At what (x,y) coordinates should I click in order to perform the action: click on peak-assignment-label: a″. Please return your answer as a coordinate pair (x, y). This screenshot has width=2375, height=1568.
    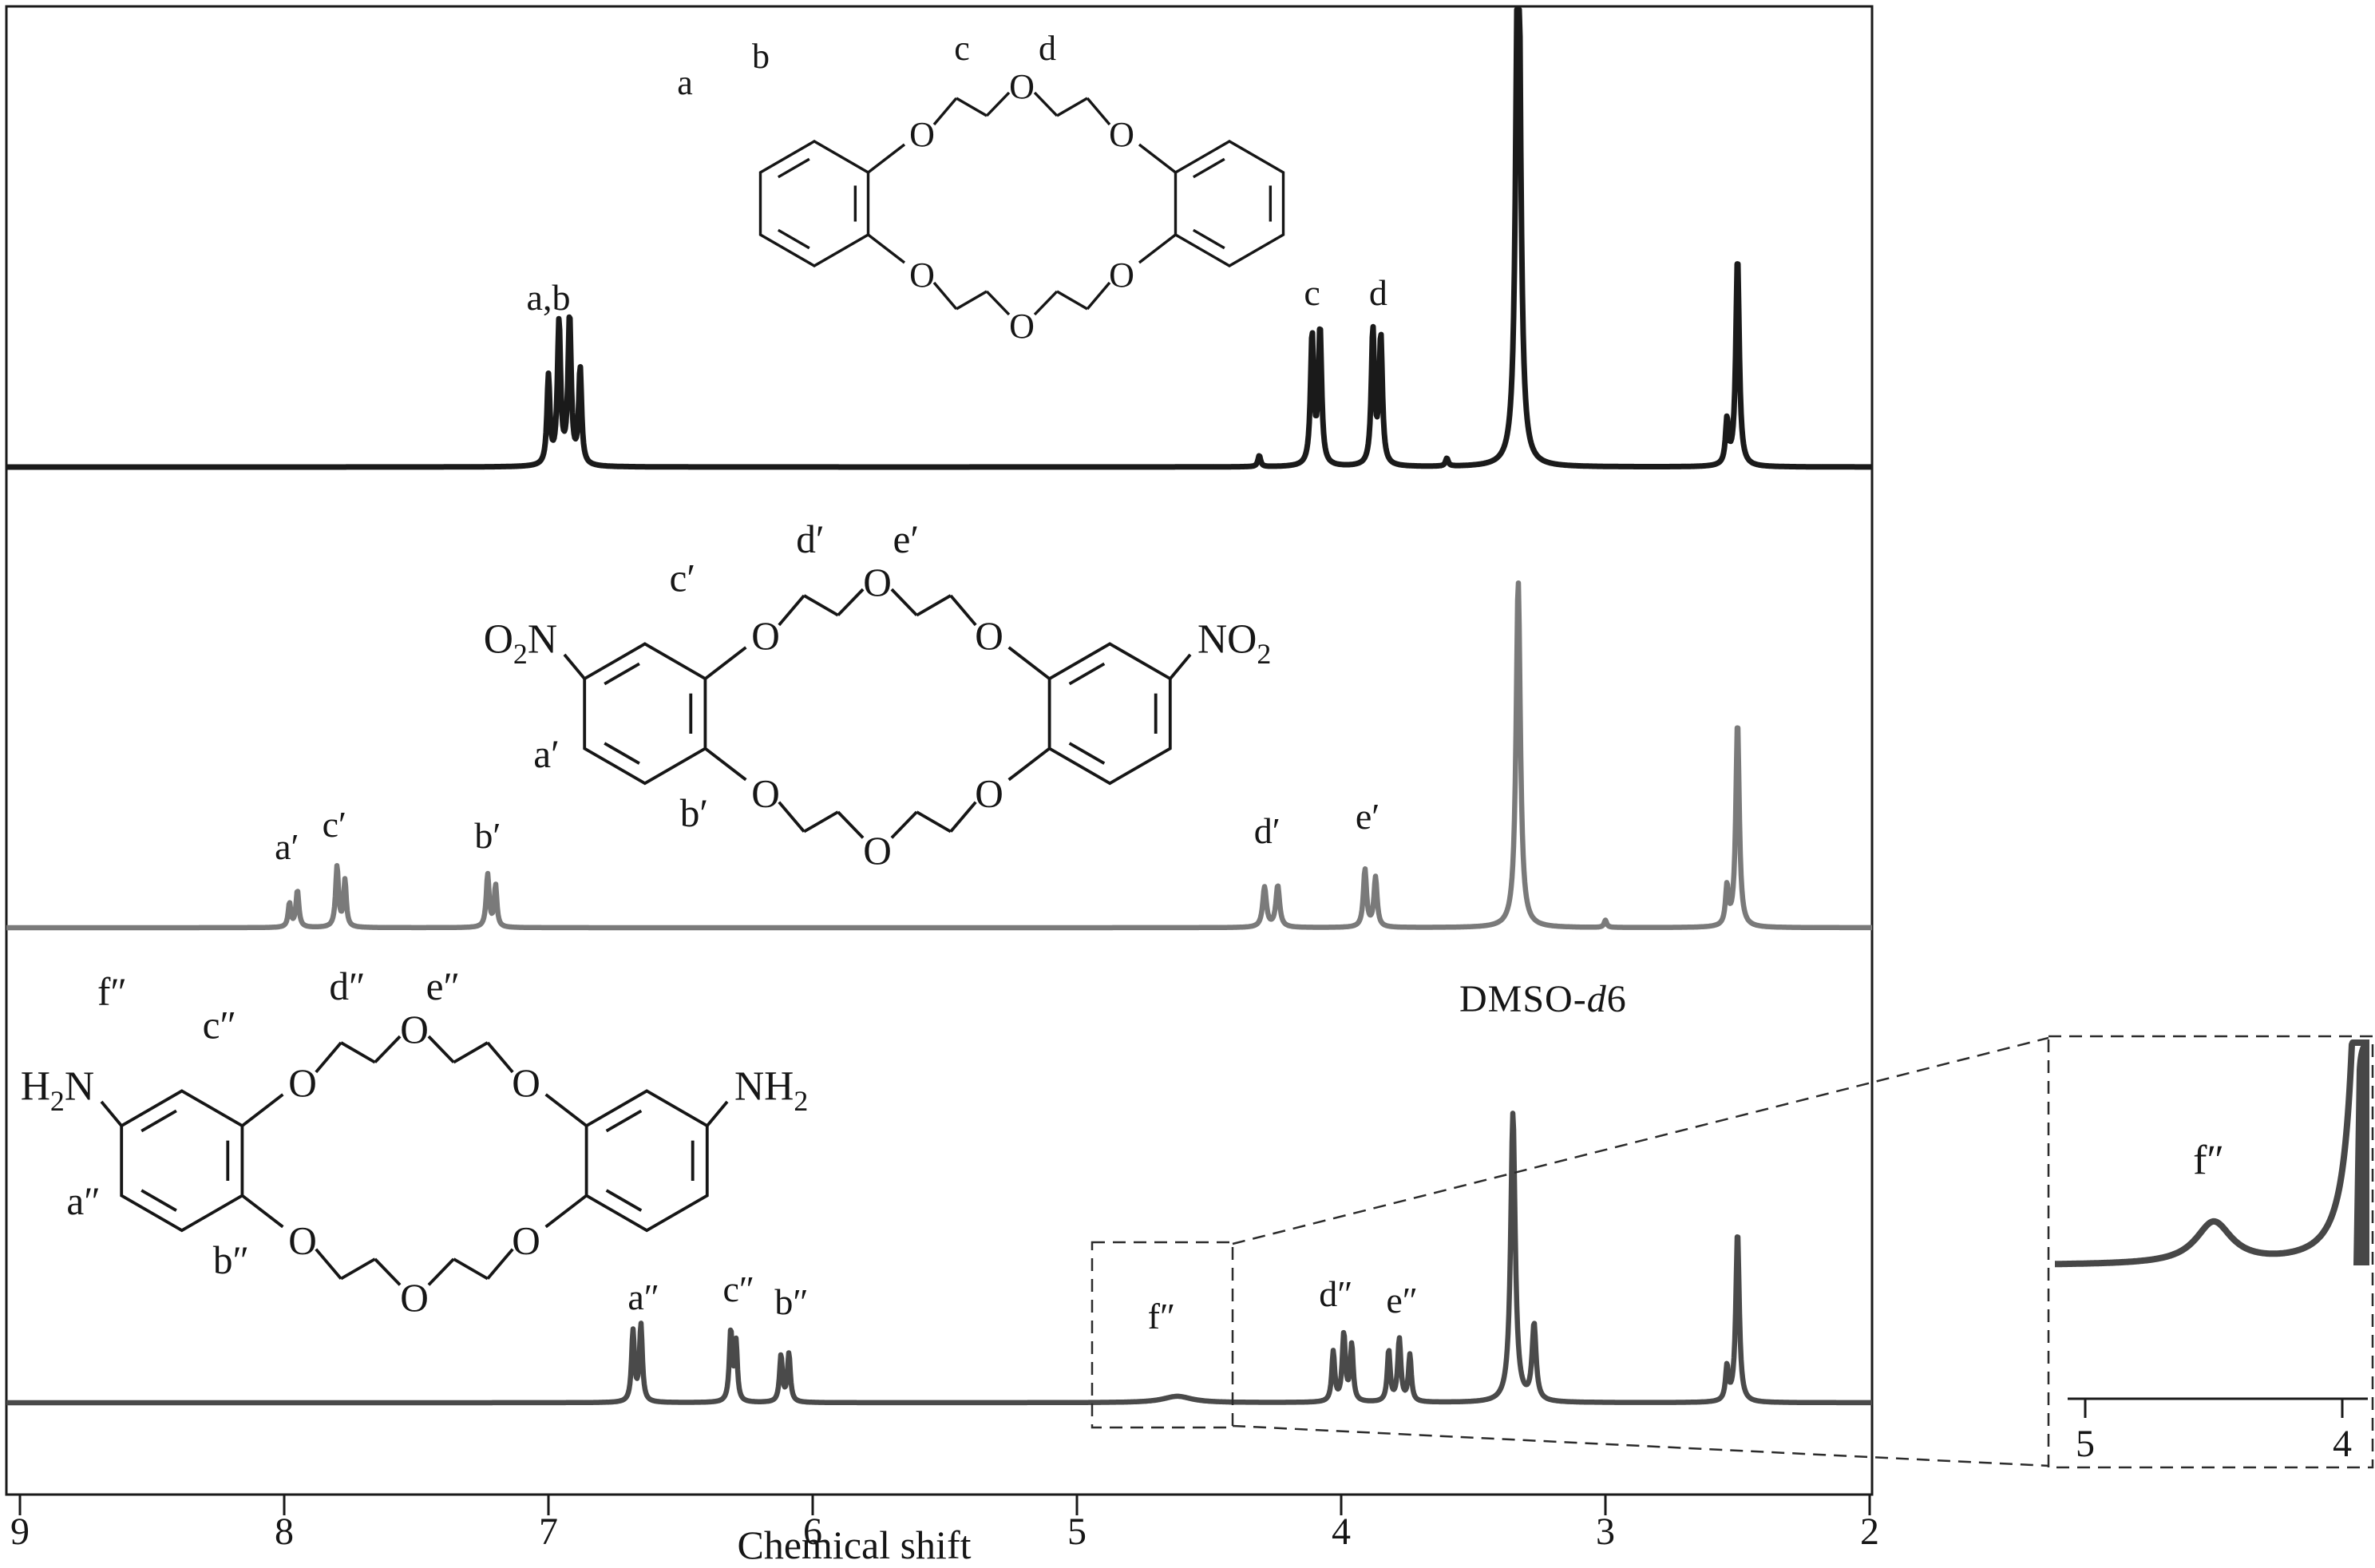
    Looking at the image, I should click on (643, 1297).